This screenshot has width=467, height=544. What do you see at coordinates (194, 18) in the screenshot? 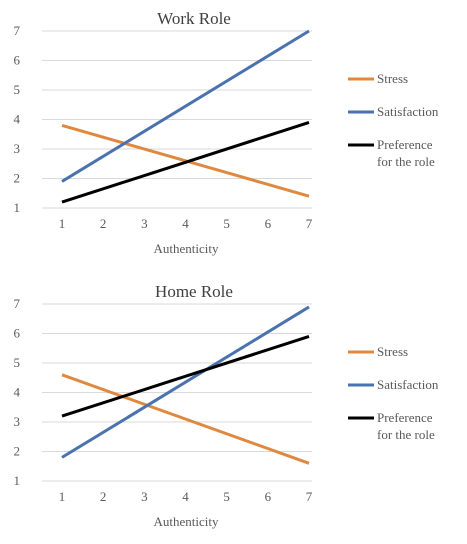
I see `chart-title: Work Role` at bounding box center [194, 18].